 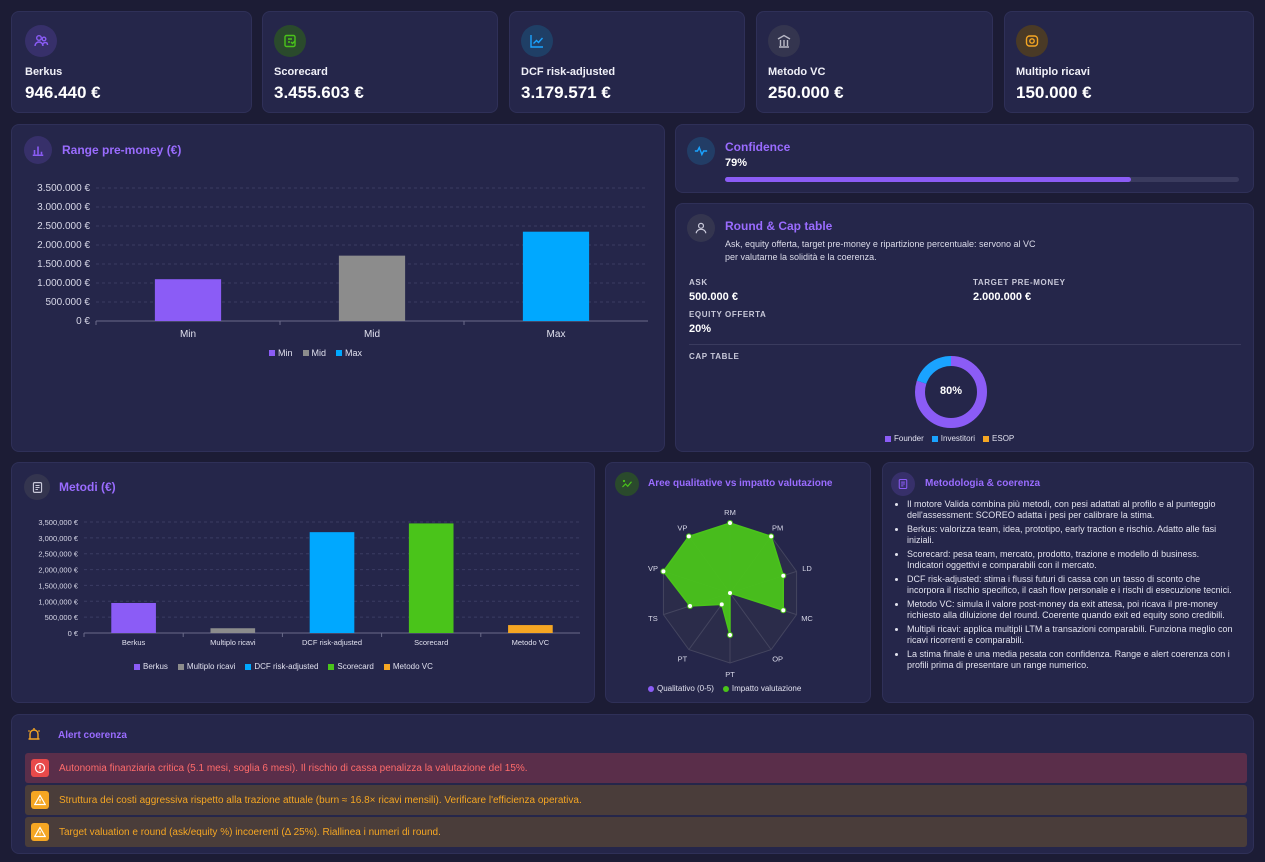 I want to click on bar-chart-icon, so click(x=38, y=150).